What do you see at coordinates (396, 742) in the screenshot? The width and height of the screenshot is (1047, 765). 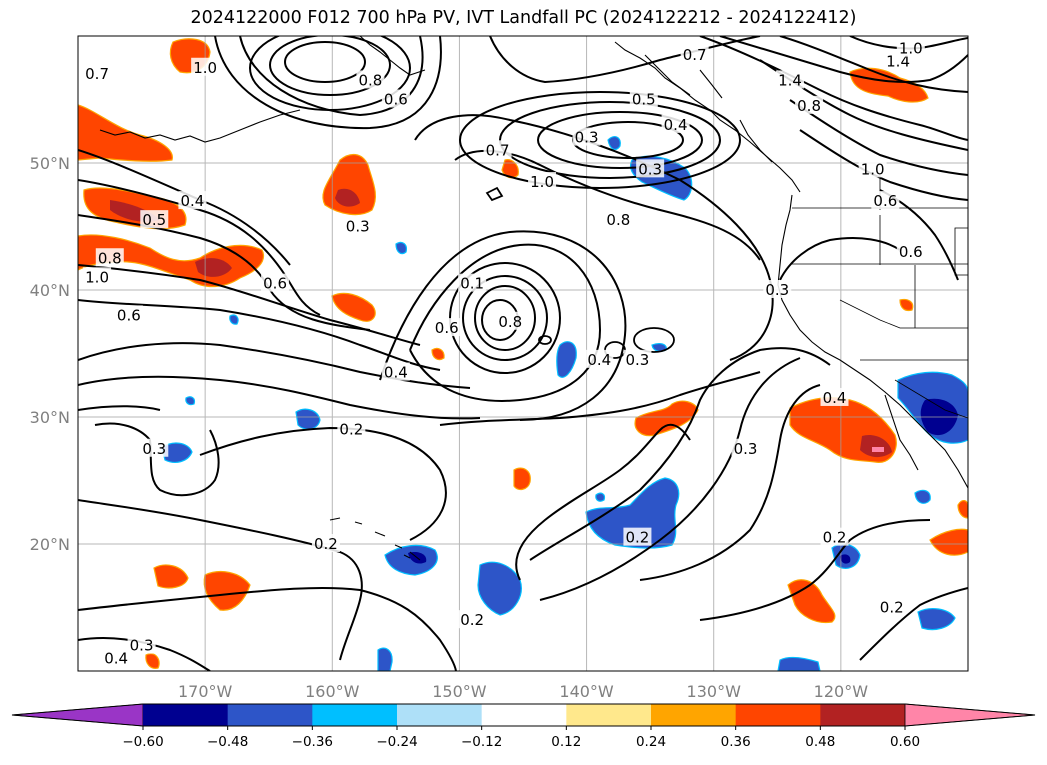 I see `colorbar-tick-label: −0.24` at bounding box center [396, 742].